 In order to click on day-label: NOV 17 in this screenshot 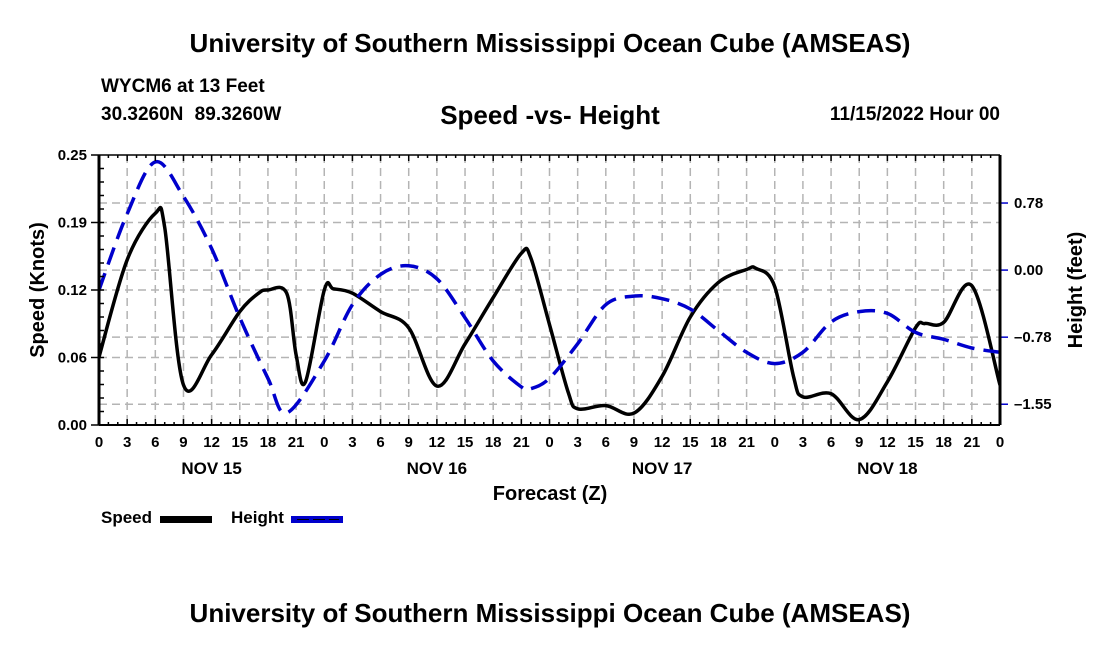, I will do `click(662, 468)`.